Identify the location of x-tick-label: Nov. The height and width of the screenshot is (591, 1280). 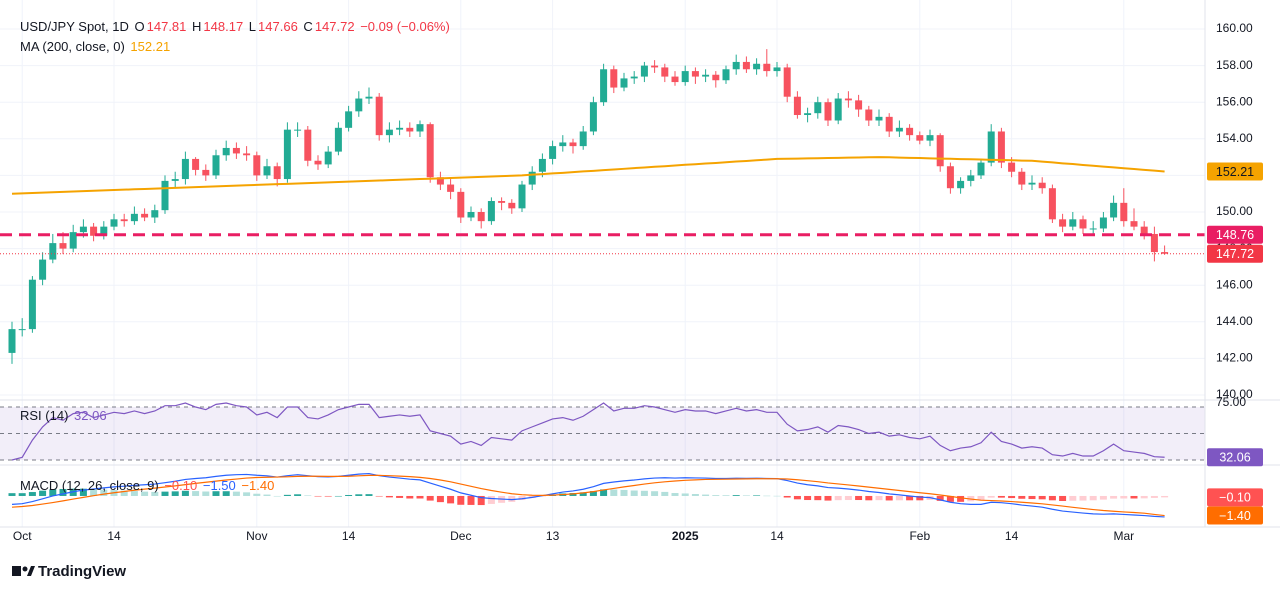
(256, 536).